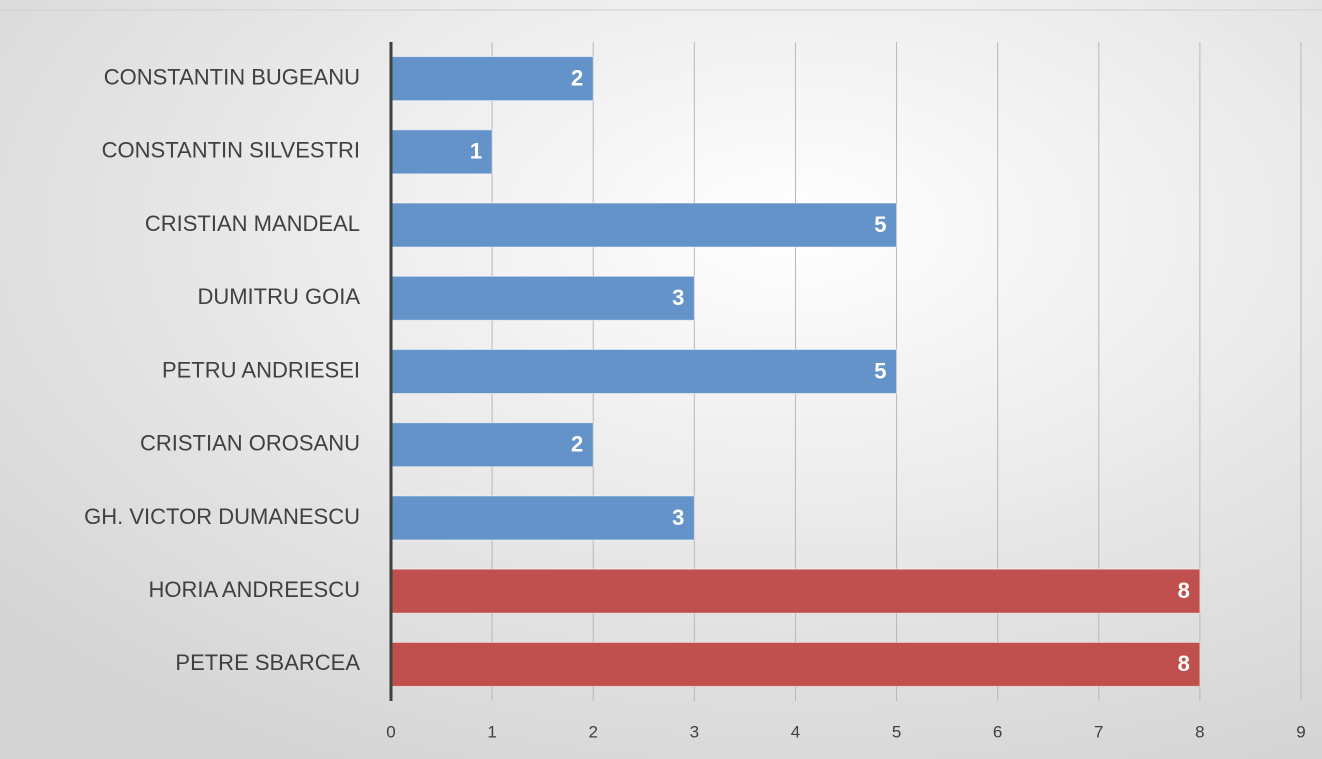  I want to click on y-tick-label: CRISTIAN MANDEAL, so click(252, 223).